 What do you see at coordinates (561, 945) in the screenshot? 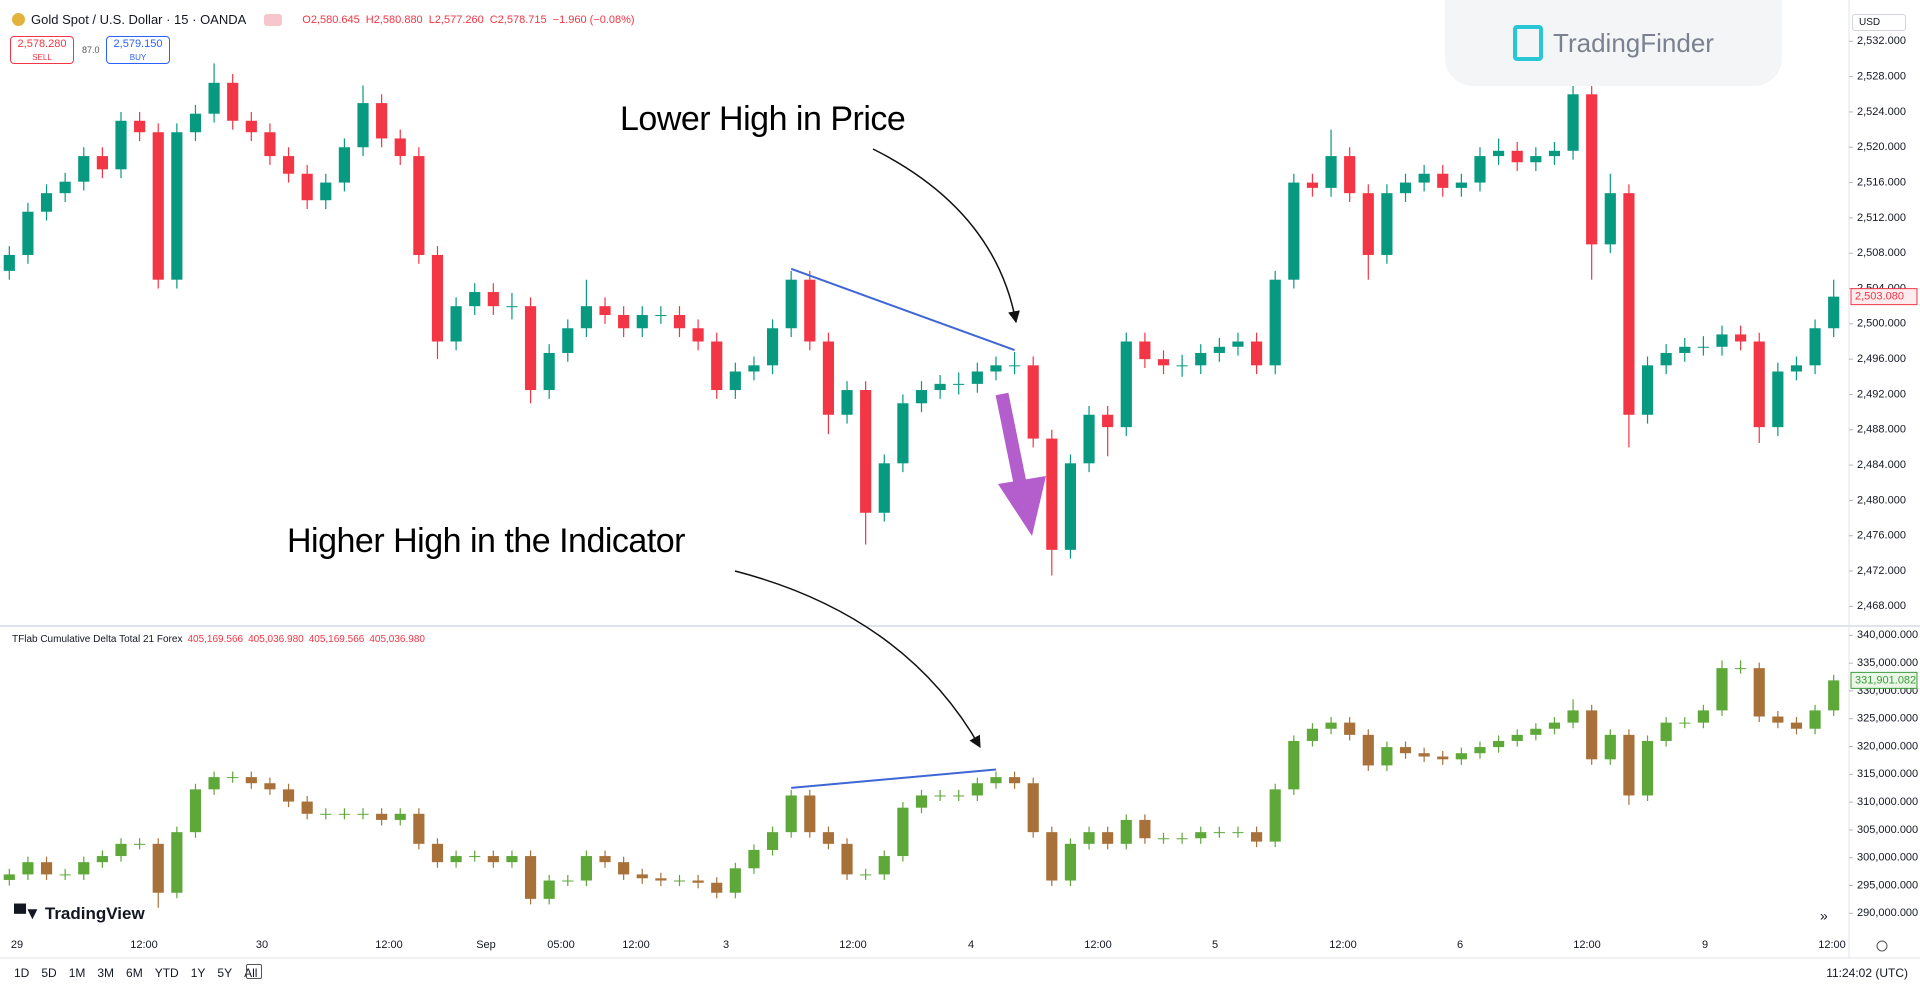
I see `x-tick-label: 05:00` at bounding box center [561, 945].